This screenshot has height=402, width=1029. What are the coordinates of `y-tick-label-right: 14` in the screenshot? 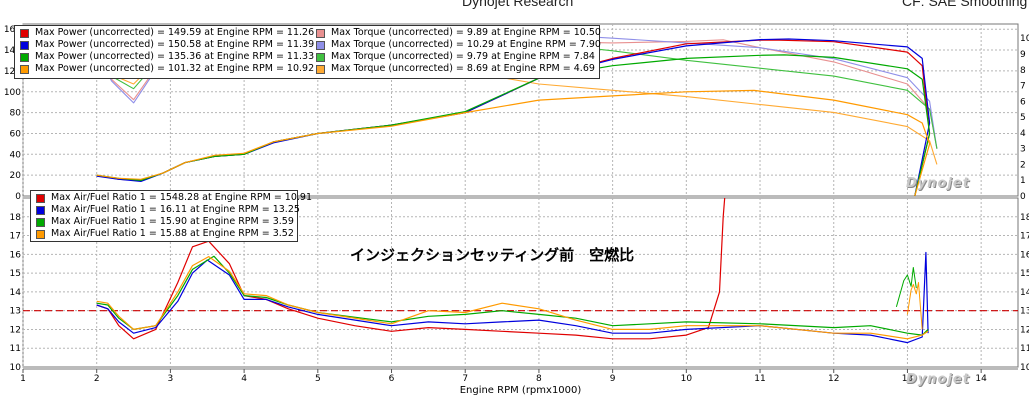 It's located at (1024, 293).